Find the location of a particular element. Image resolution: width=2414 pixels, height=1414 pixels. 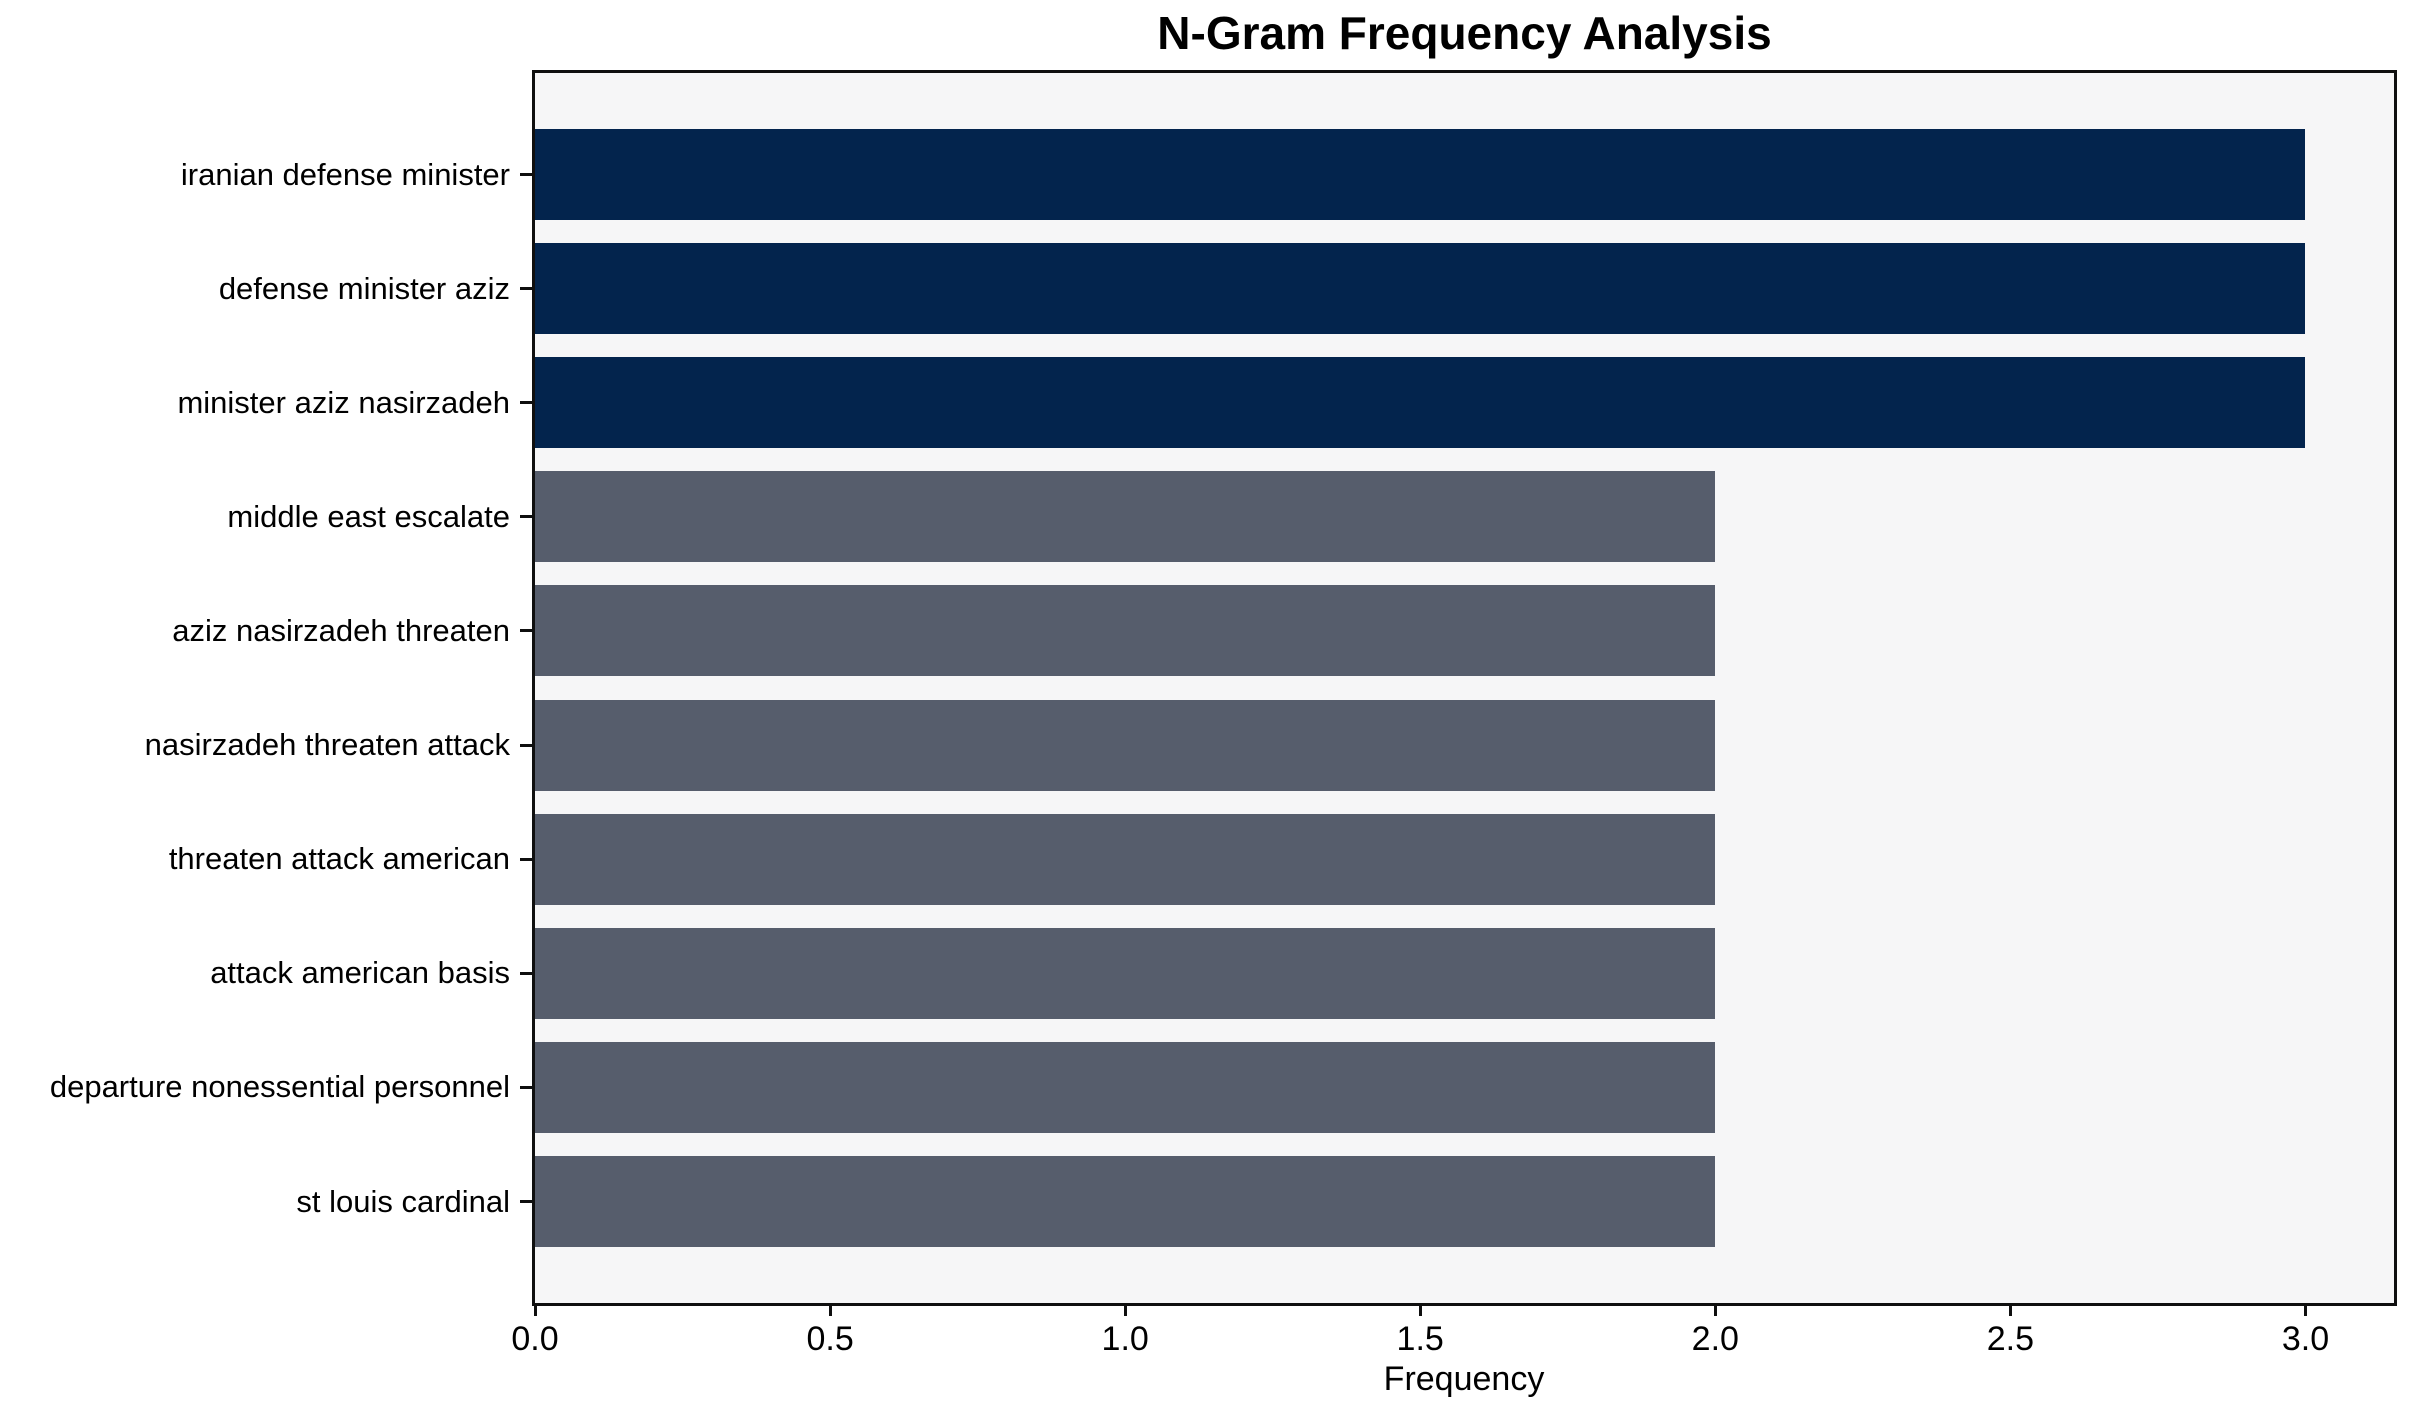

y-tick-label: iranian defense minister is located at coordinates (345, 174).